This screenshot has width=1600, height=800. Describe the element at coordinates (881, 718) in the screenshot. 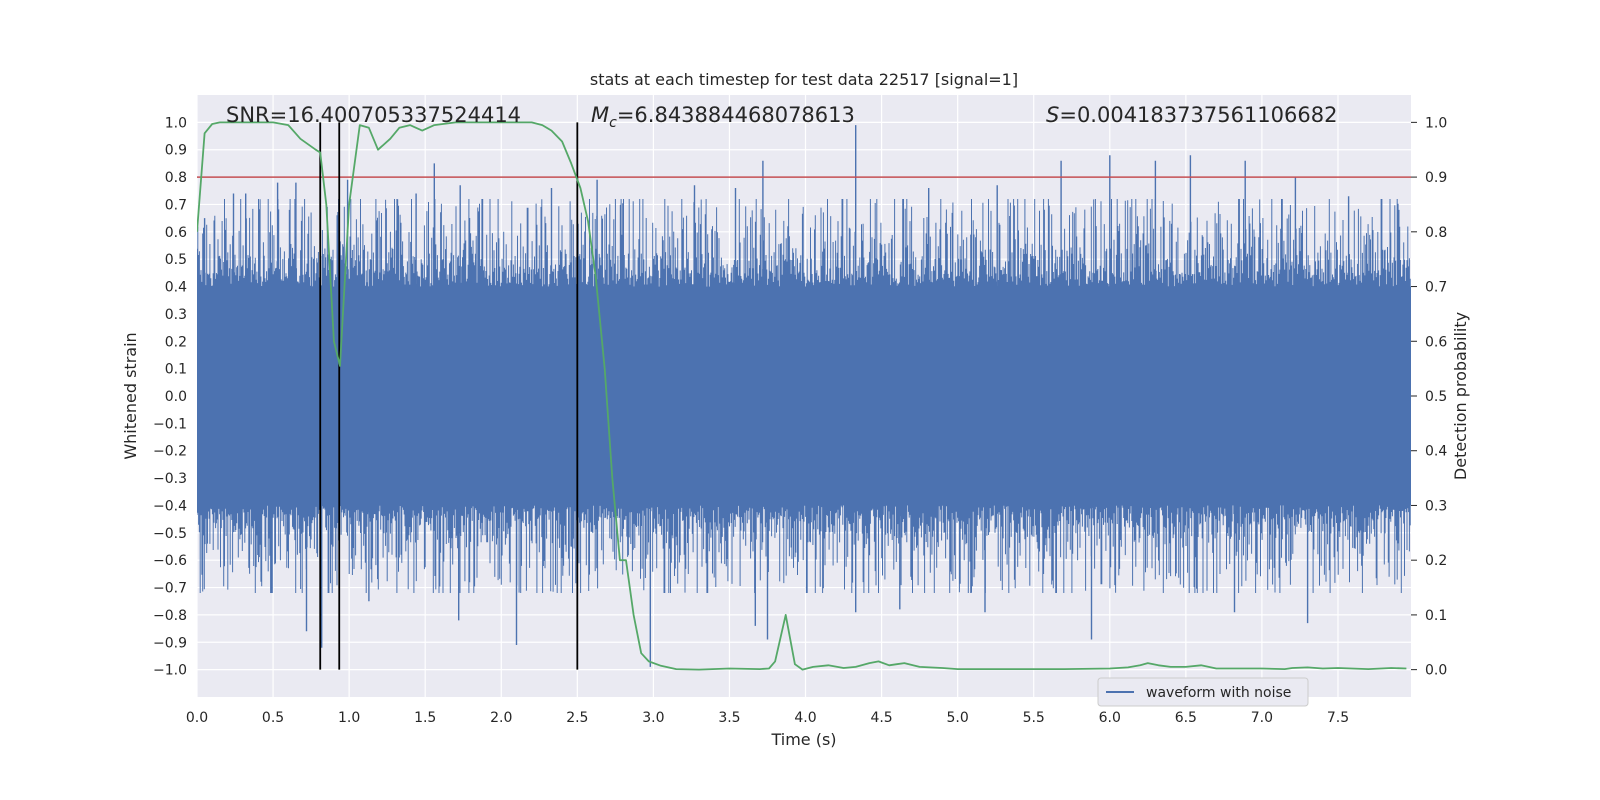

I see `x-tick-label: 4.5` at that location.